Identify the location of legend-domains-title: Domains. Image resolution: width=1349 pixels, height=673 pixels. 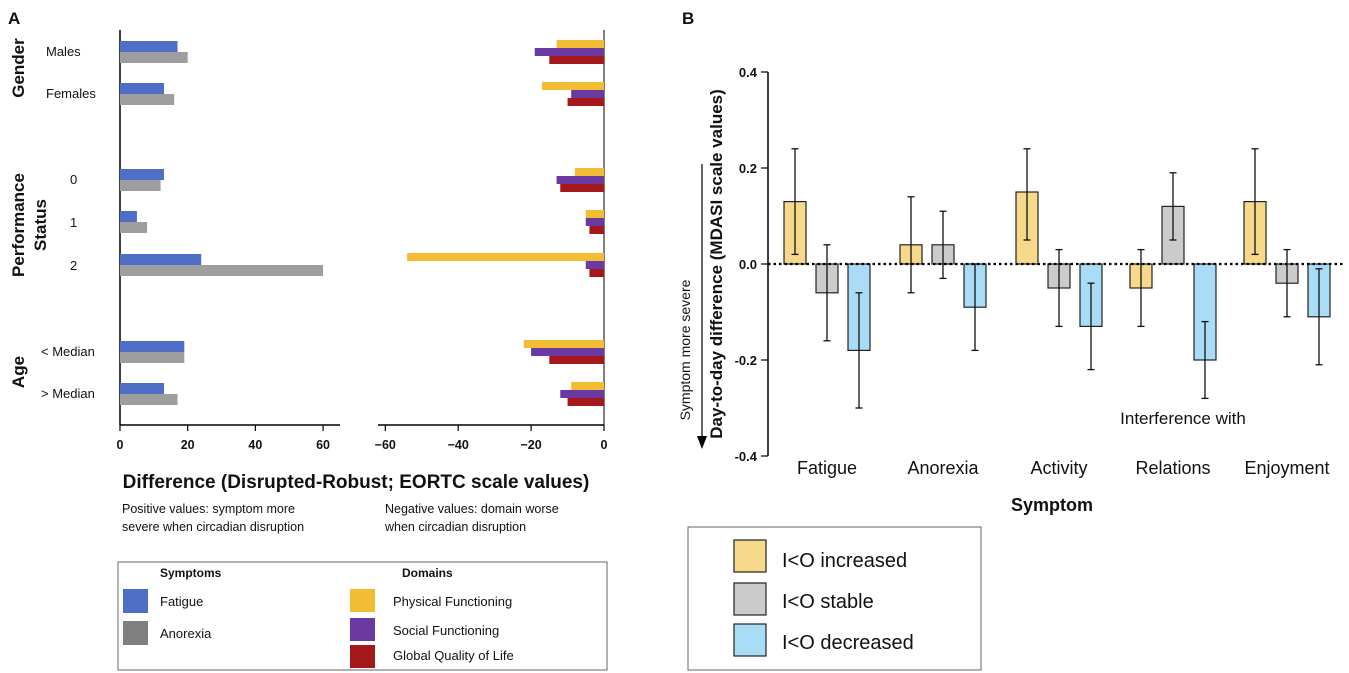
(427, 573).